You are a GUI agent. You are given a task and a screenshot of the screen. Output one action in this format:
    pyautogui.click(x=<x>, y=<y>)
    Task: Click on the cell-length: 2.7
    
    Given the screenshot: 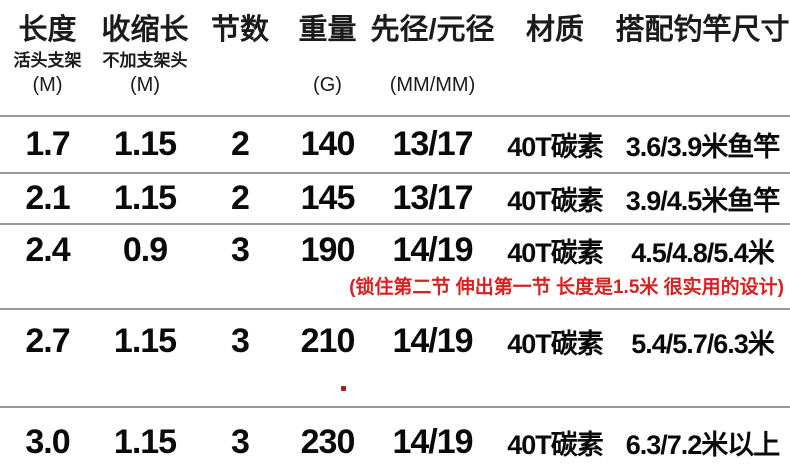 What is the action you would take?
    pyautogui.click(x=47, y=340)
    